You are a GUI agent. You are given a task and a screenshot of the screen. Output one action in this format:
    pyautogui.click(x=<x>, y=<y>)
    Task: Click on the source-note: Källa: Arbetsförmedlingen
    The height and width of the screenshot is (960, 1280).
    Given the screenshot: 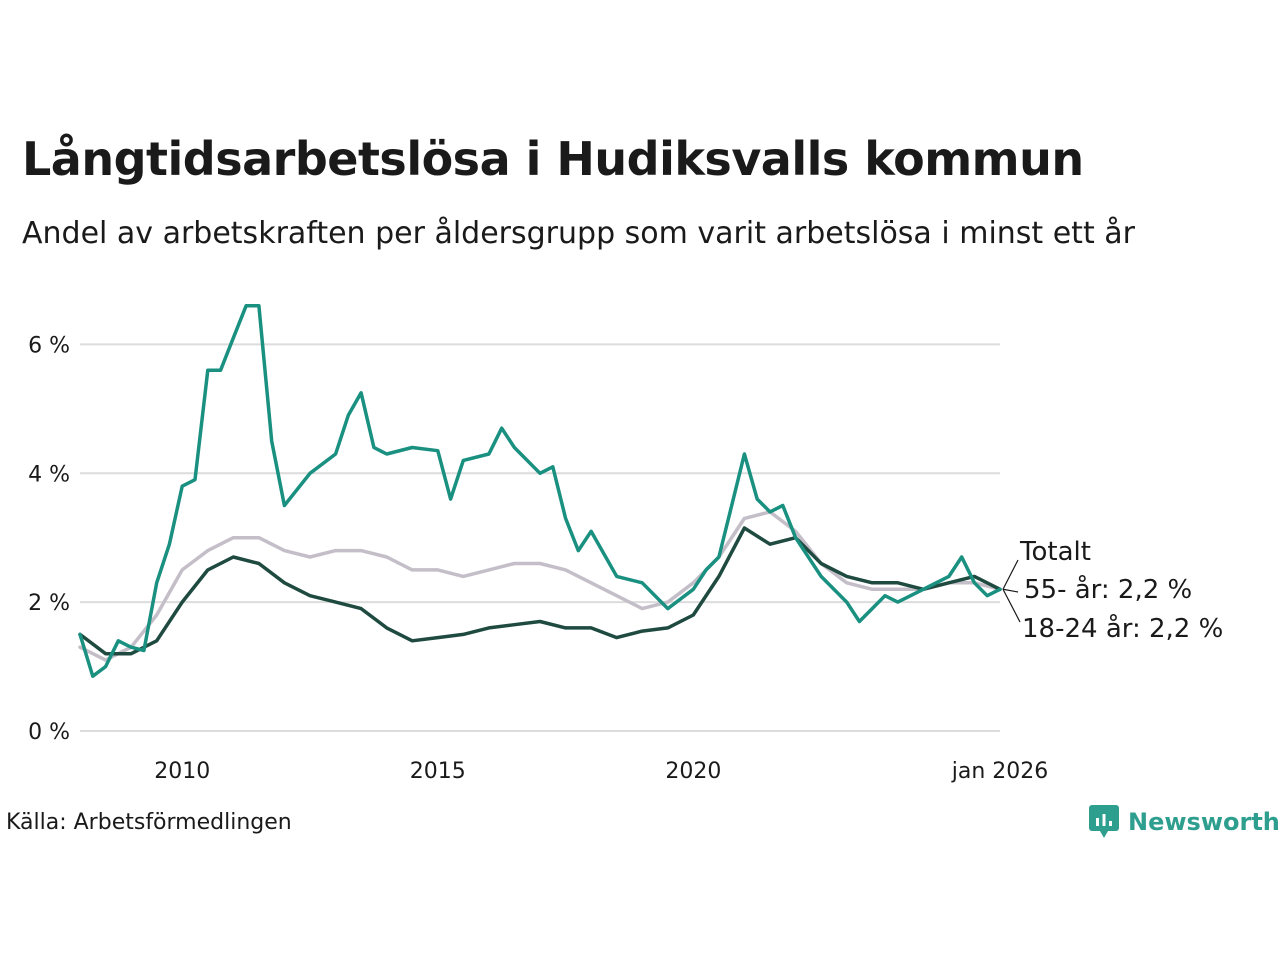 What is the action you would take?
    pyautogui.click(x=149, y=822)
    